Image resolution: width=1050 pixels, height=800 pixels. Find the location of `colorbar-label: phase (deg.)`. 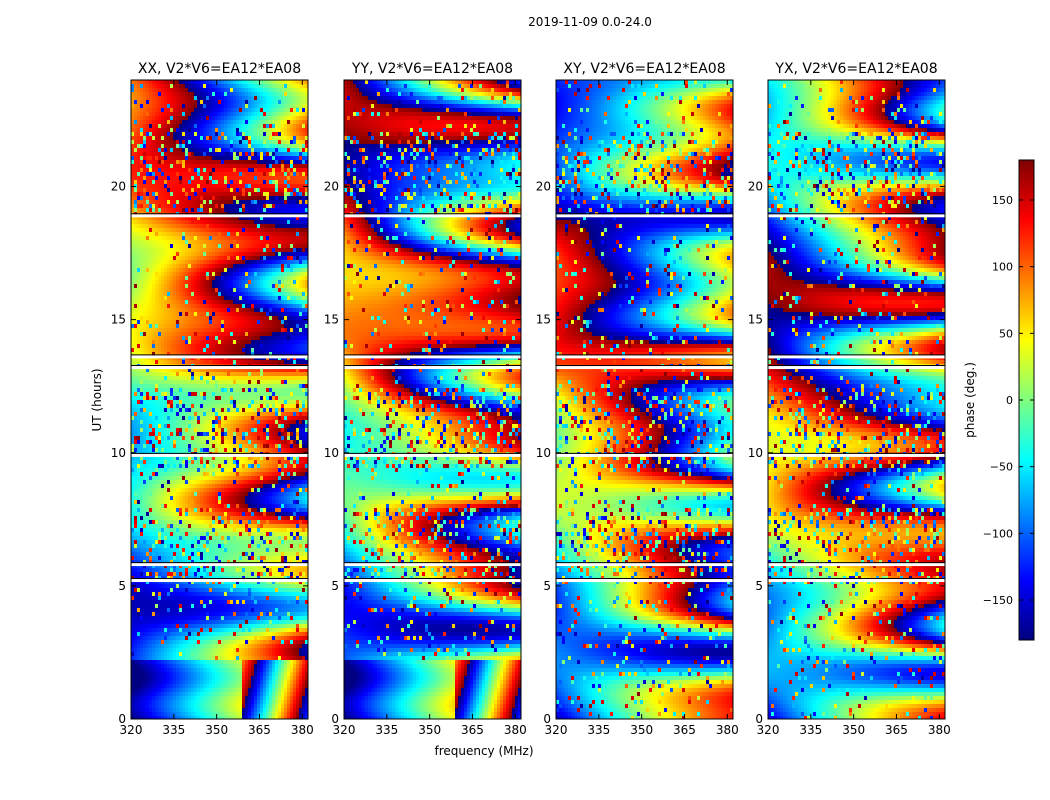

colorbar-label: phase (deg.) is located at coordinates (970, 400).